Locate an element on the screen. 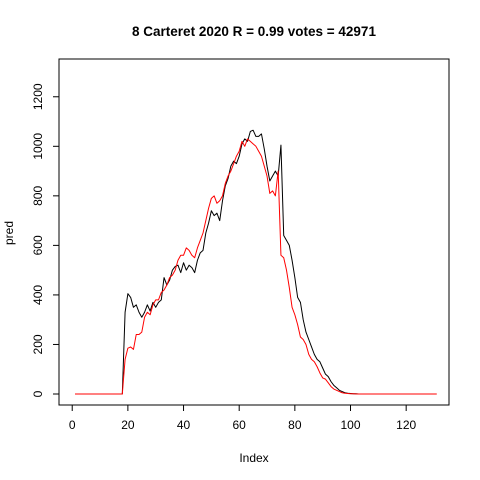 The height and width of the screenshot is (480, 480). x-axis: 0 20 40 60 80 100 120 is located at coordinates (243, 418).